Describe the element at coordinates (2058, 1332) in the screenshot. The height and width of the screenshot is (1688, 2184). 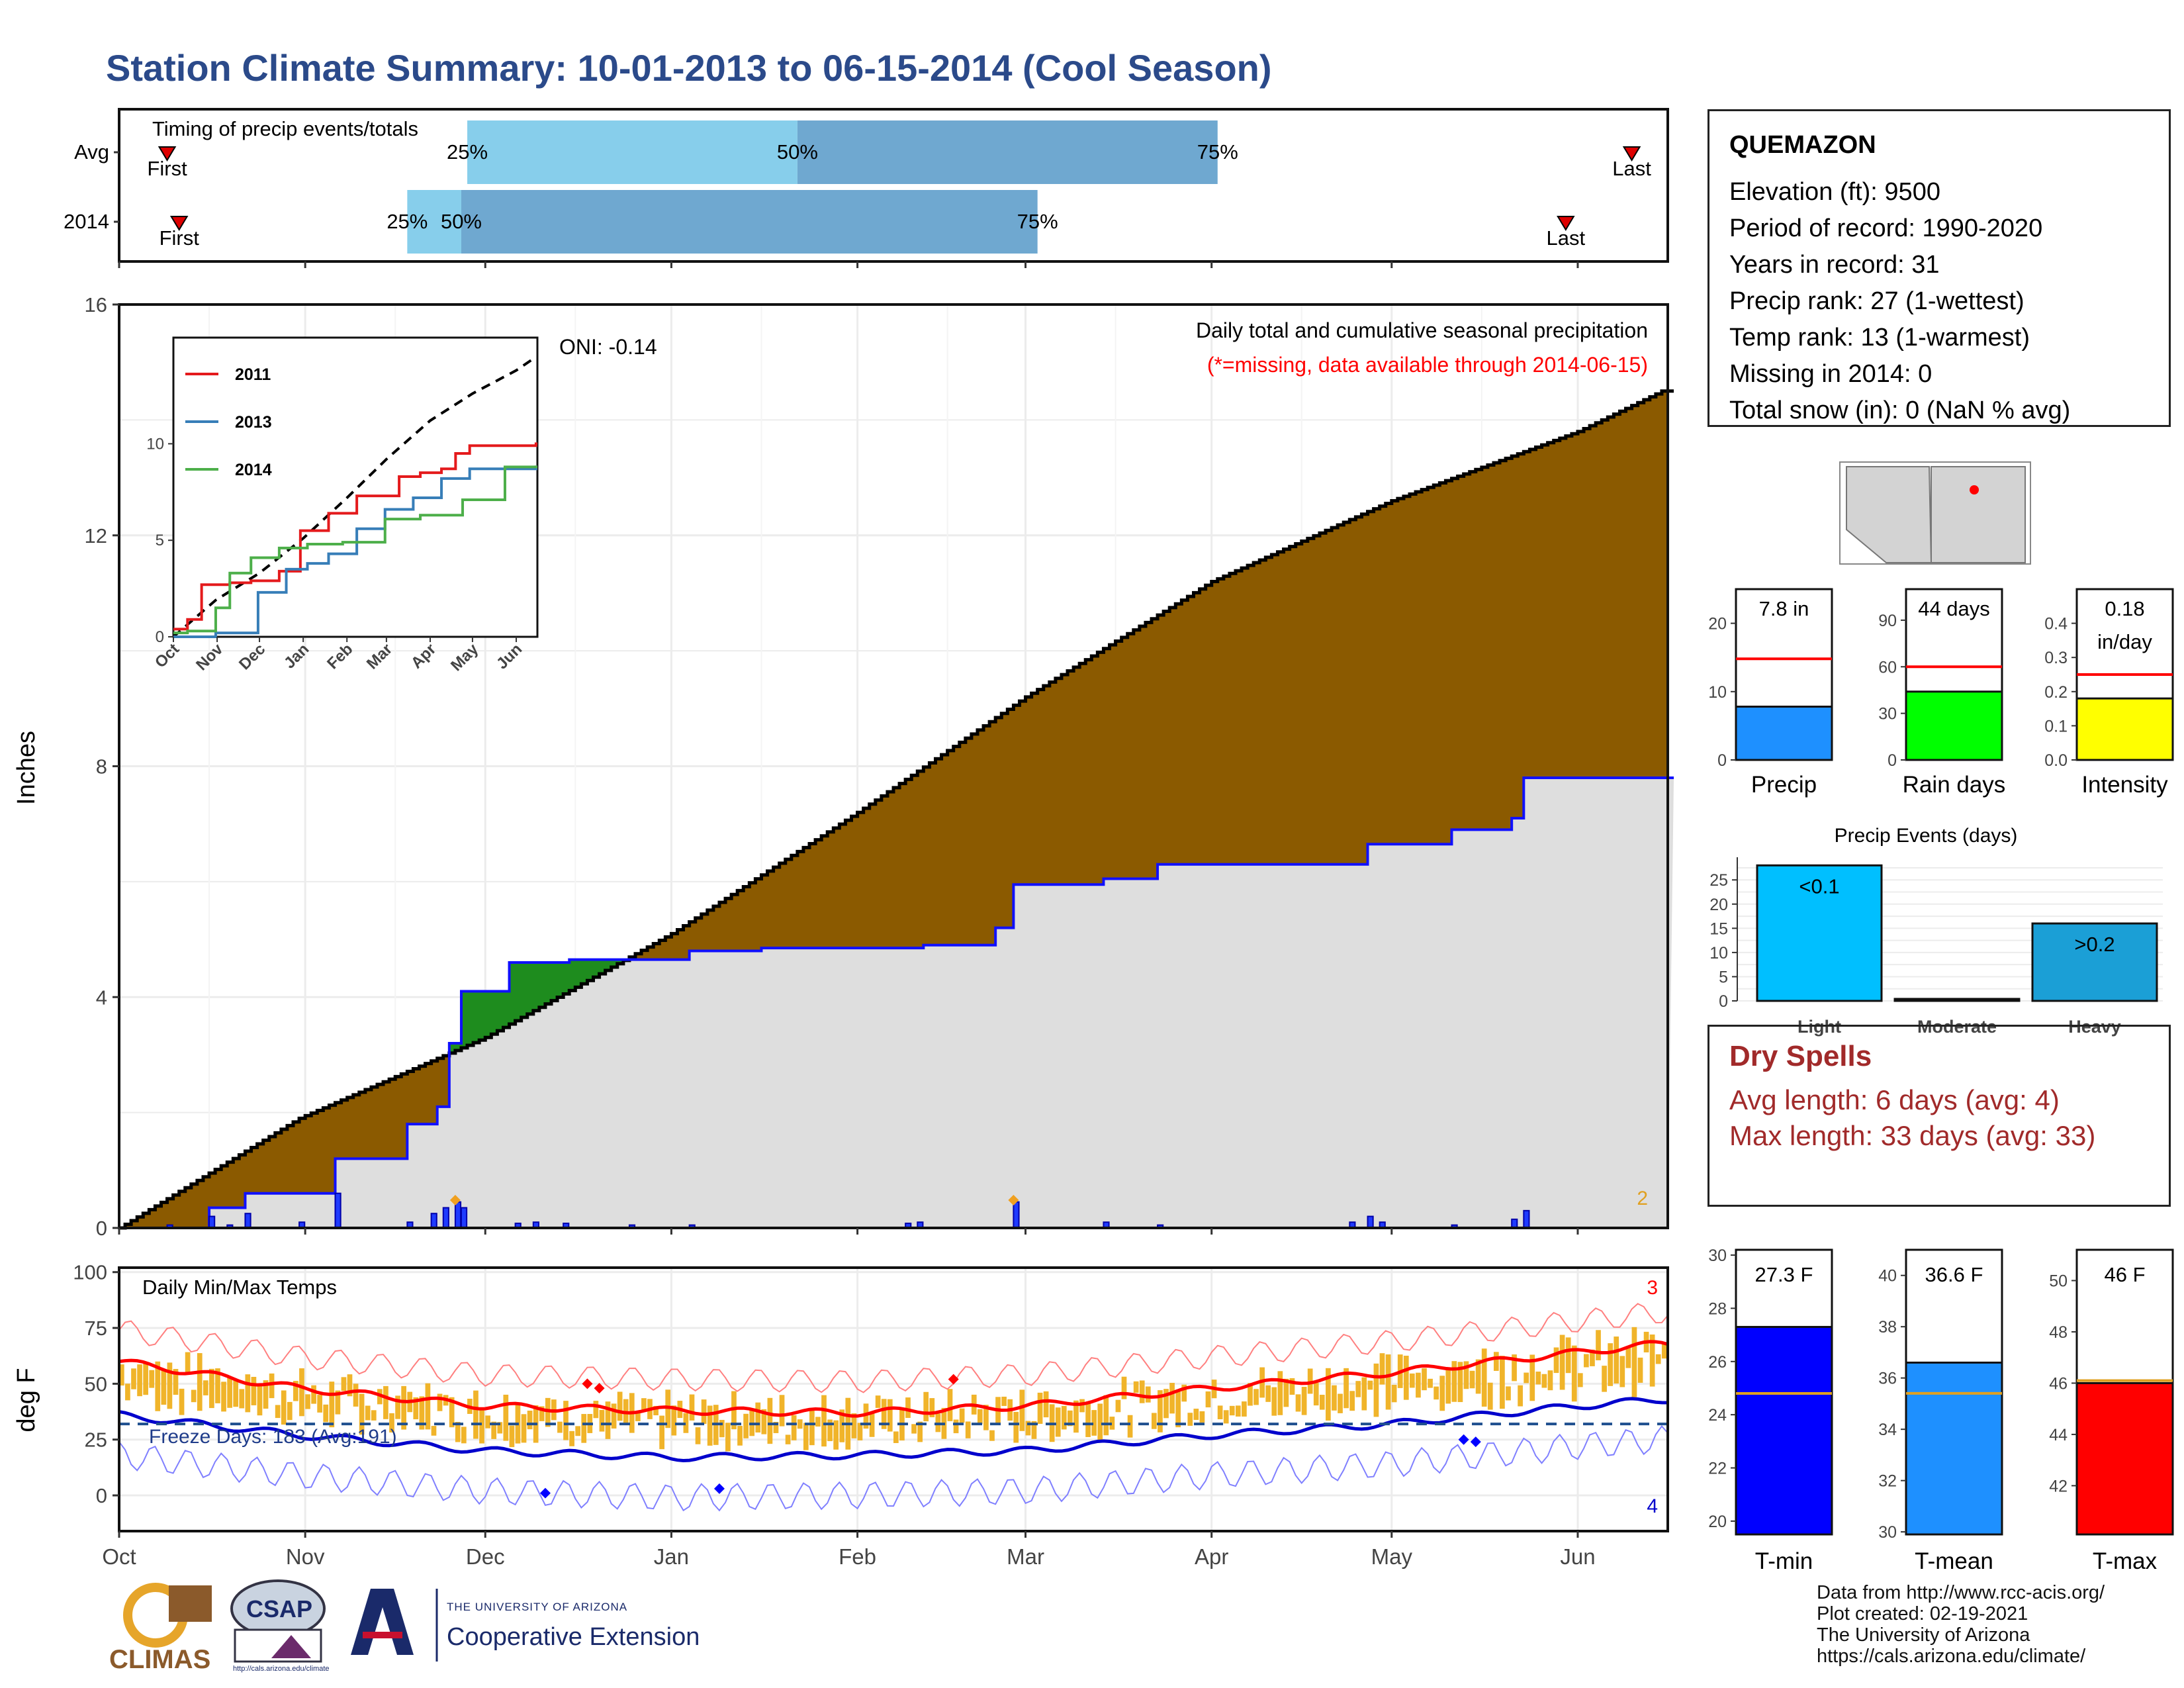
I see `temp-bar-tick-label: 48` at that location.